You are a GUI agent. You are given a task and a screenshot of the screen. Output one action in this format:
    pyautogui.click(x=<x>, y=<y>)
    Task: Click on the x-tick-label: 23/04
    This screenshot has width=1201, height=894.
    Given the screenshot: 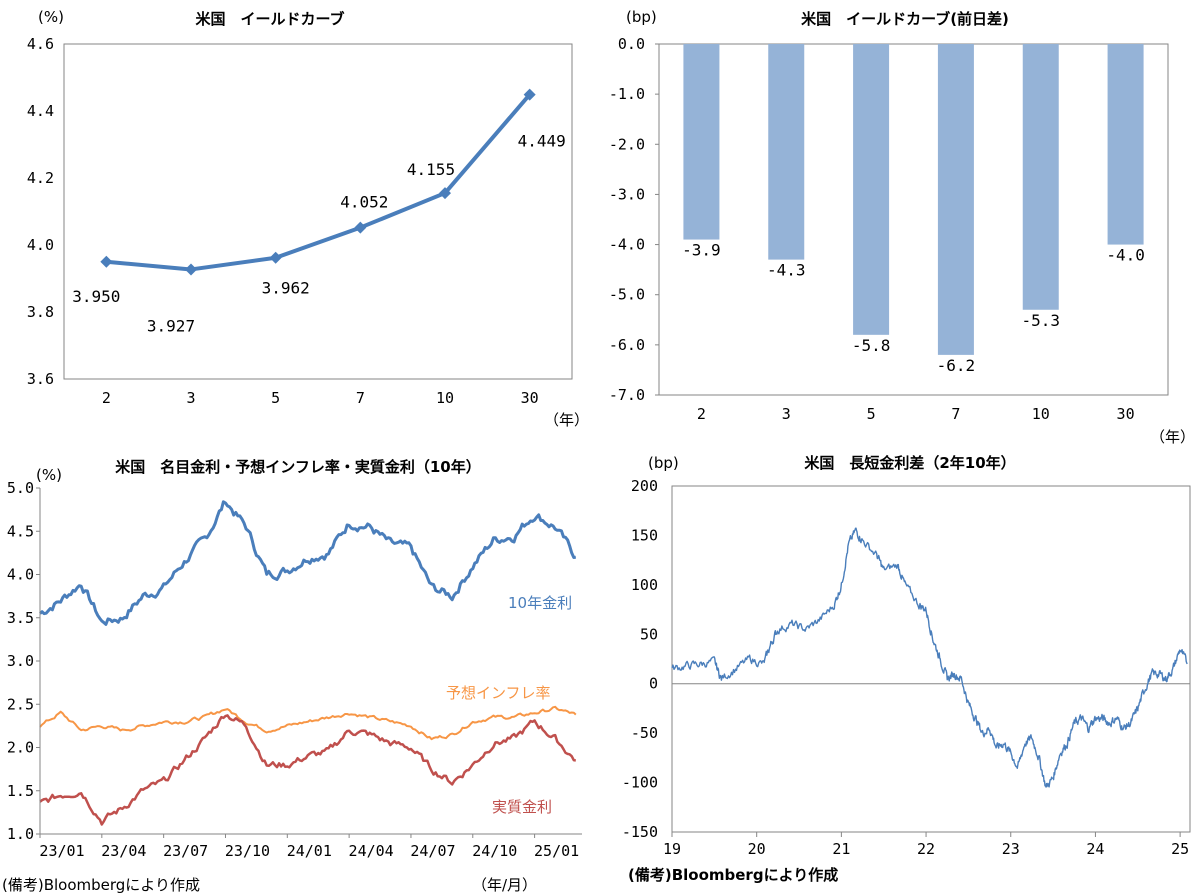 What is the action you would take?
    pyautogui.click(x=123, y=851)
    